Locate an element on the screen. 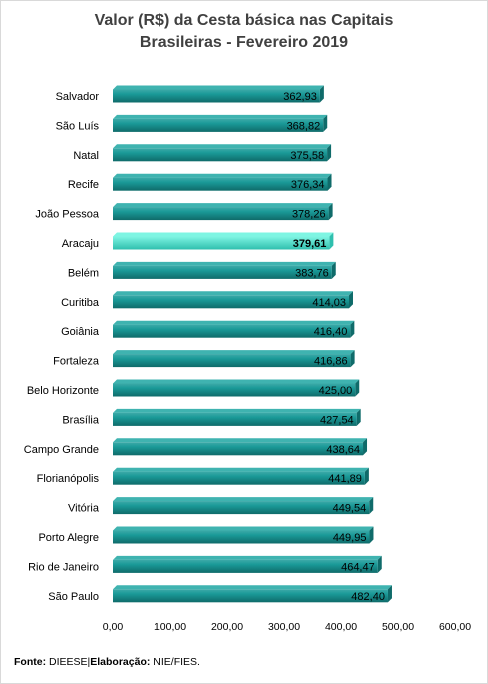 This screenshot has height=684, width=488. category-label-belo-horizonte: Belo Horizonte is located at coordinates (63, 391).